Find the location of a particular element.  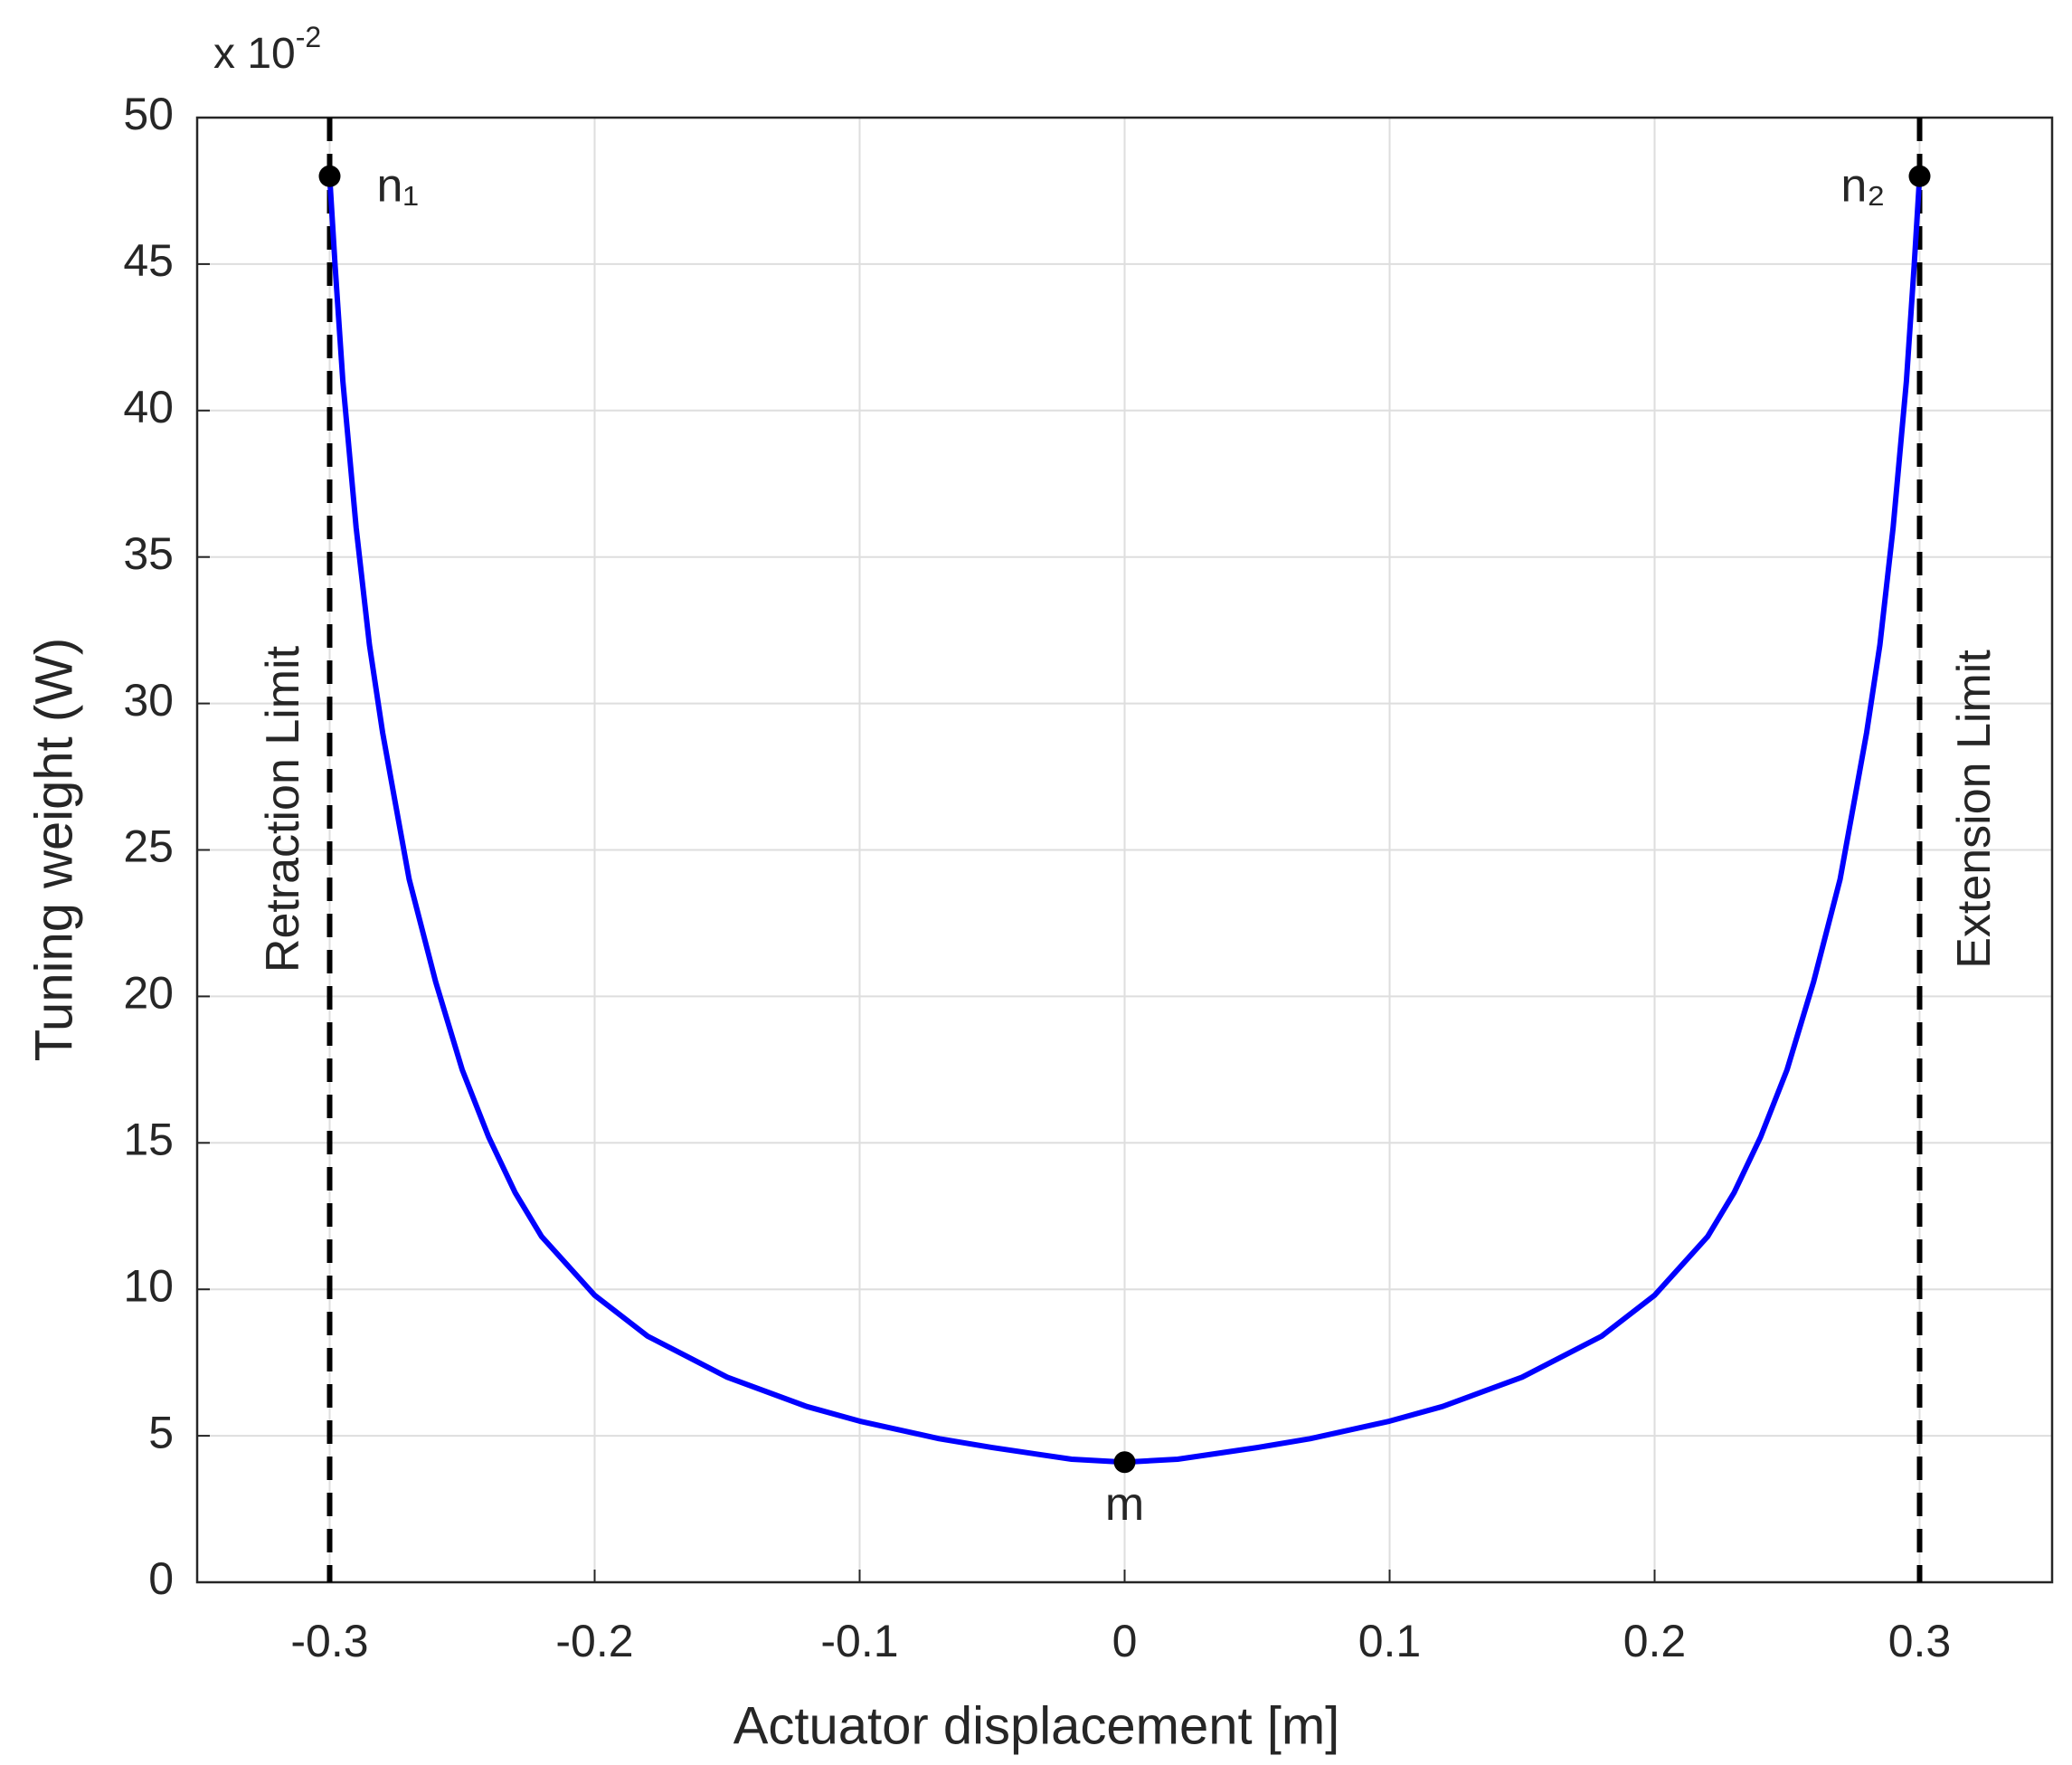

point-label: n₁ is located at coordinates (398, 186).